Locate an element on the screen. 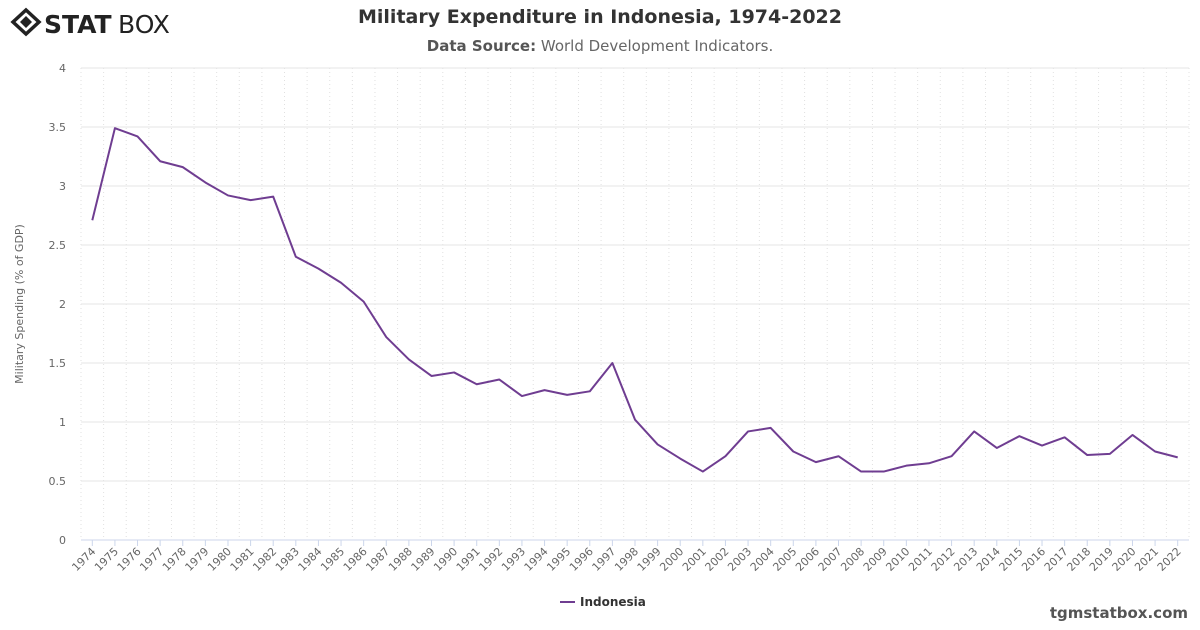  legend-item: Indonesia is located at coordinates (613, 602).